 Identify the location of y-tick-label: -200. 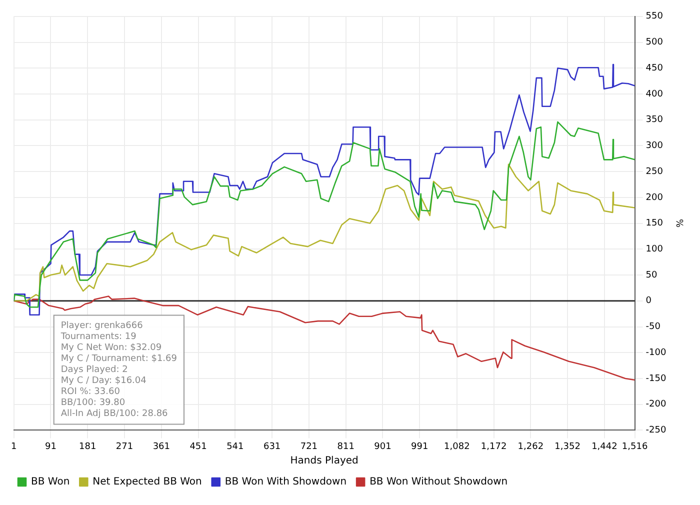
(656, 405).